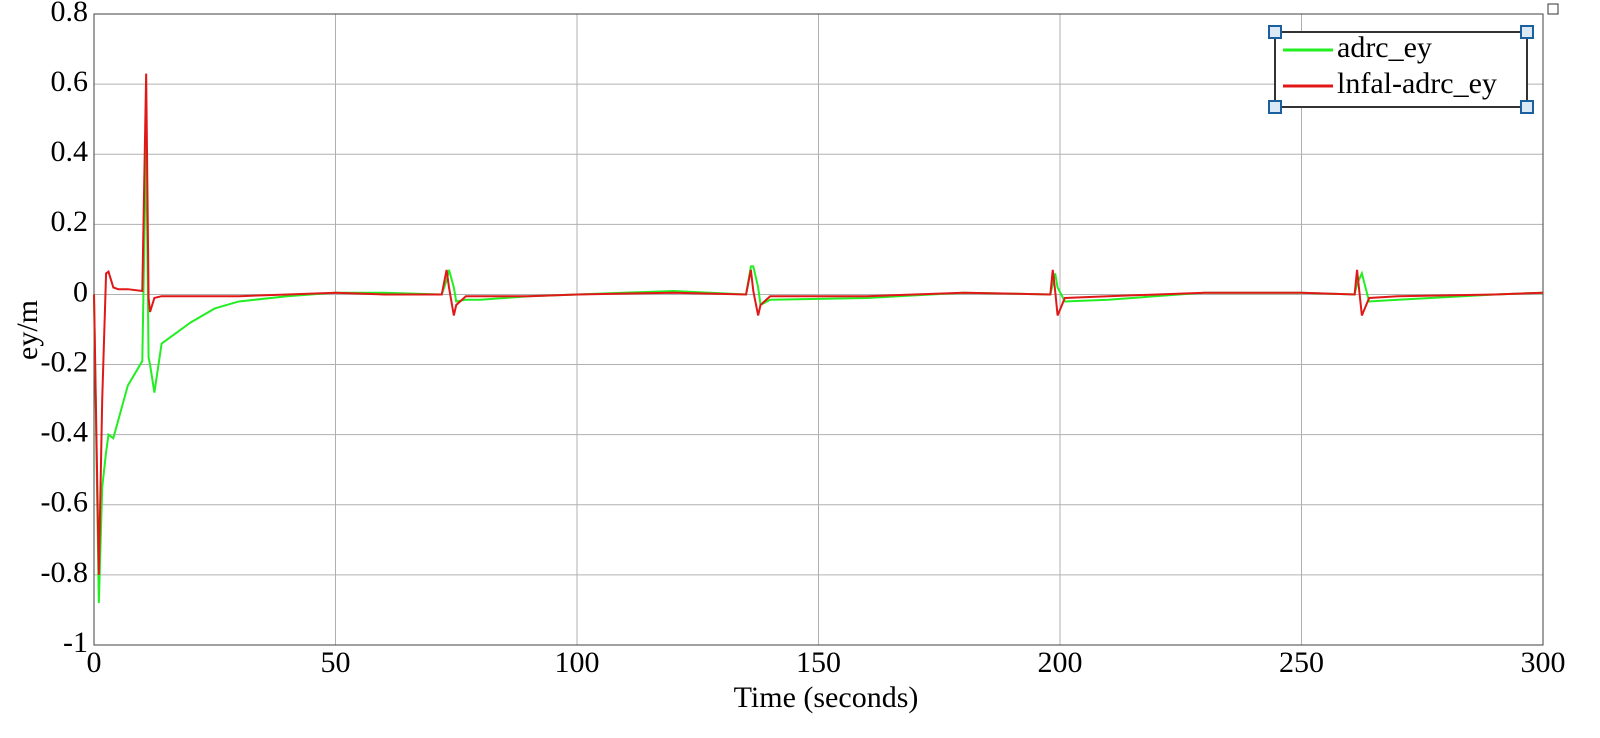 The image size is (1600, 738). I want to click on y-tick-label: 0.8, so click(70, 14).